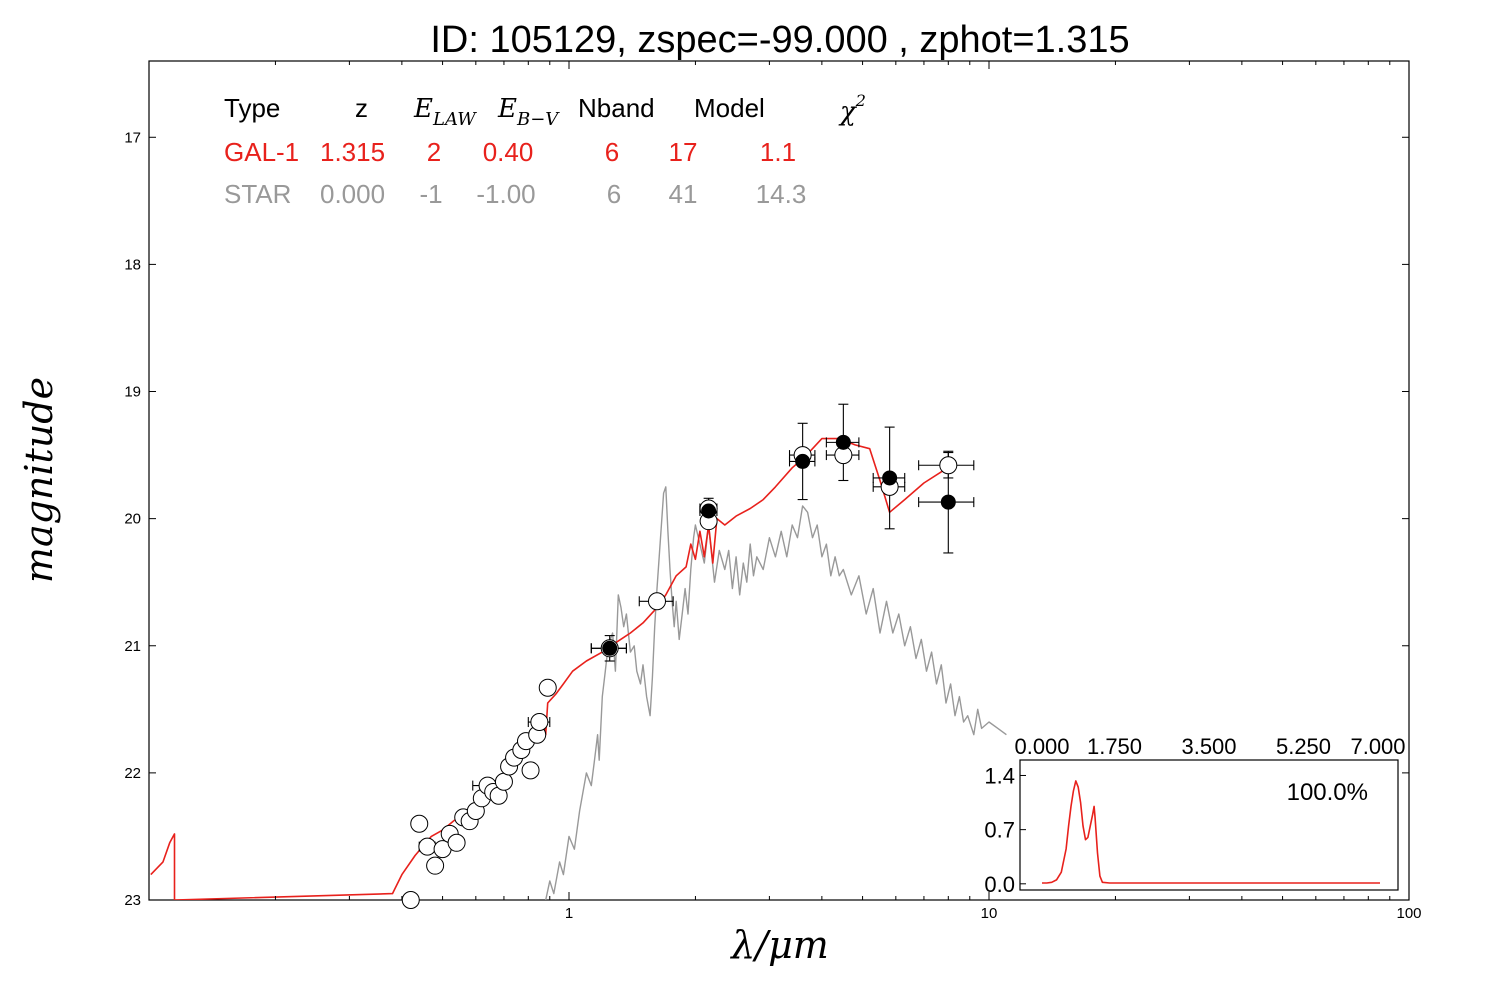 This screenshot has height=1000, width=1500. I want to click on gal-z: 1.315, so click(352, 152).